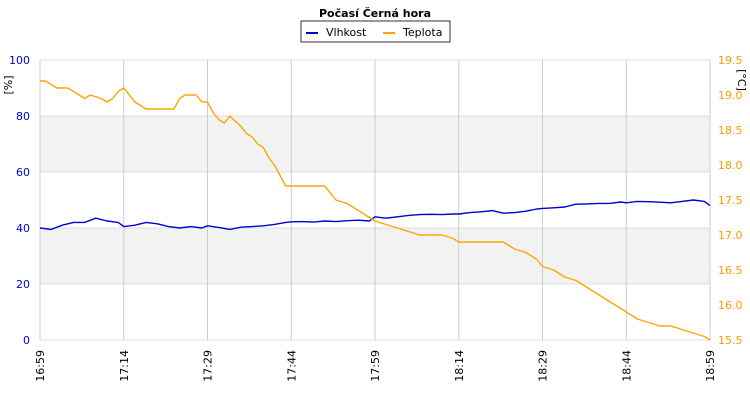 This screenshot has height=404, width=750. Describe the element at coordinates (730, 60) in the screenshot. I see `y-right-tick-label: 19.5` at that location.